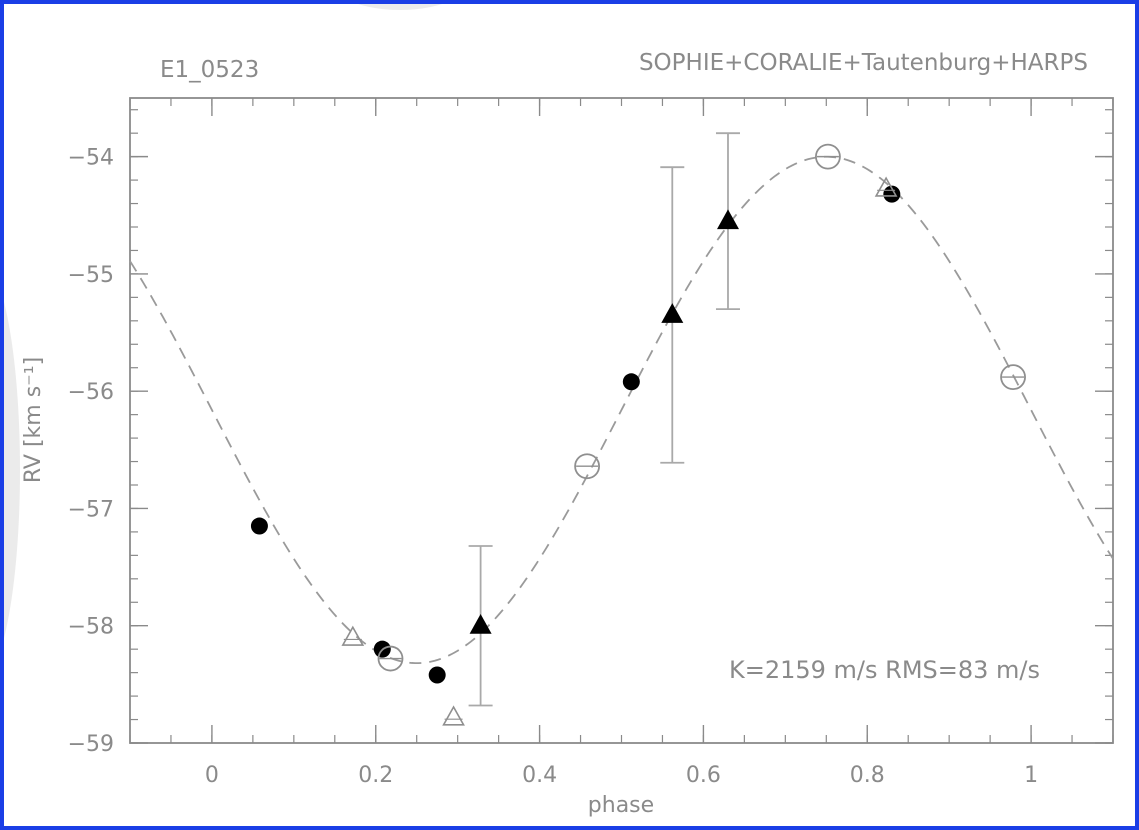 Image resolution: width=1139 pixels, height=830 pixels. Describe the element at coordinates (91, 451) in the screenshot. I see `y-tick-labels: −59 −58 −57 −56 −55 −54` at that location.